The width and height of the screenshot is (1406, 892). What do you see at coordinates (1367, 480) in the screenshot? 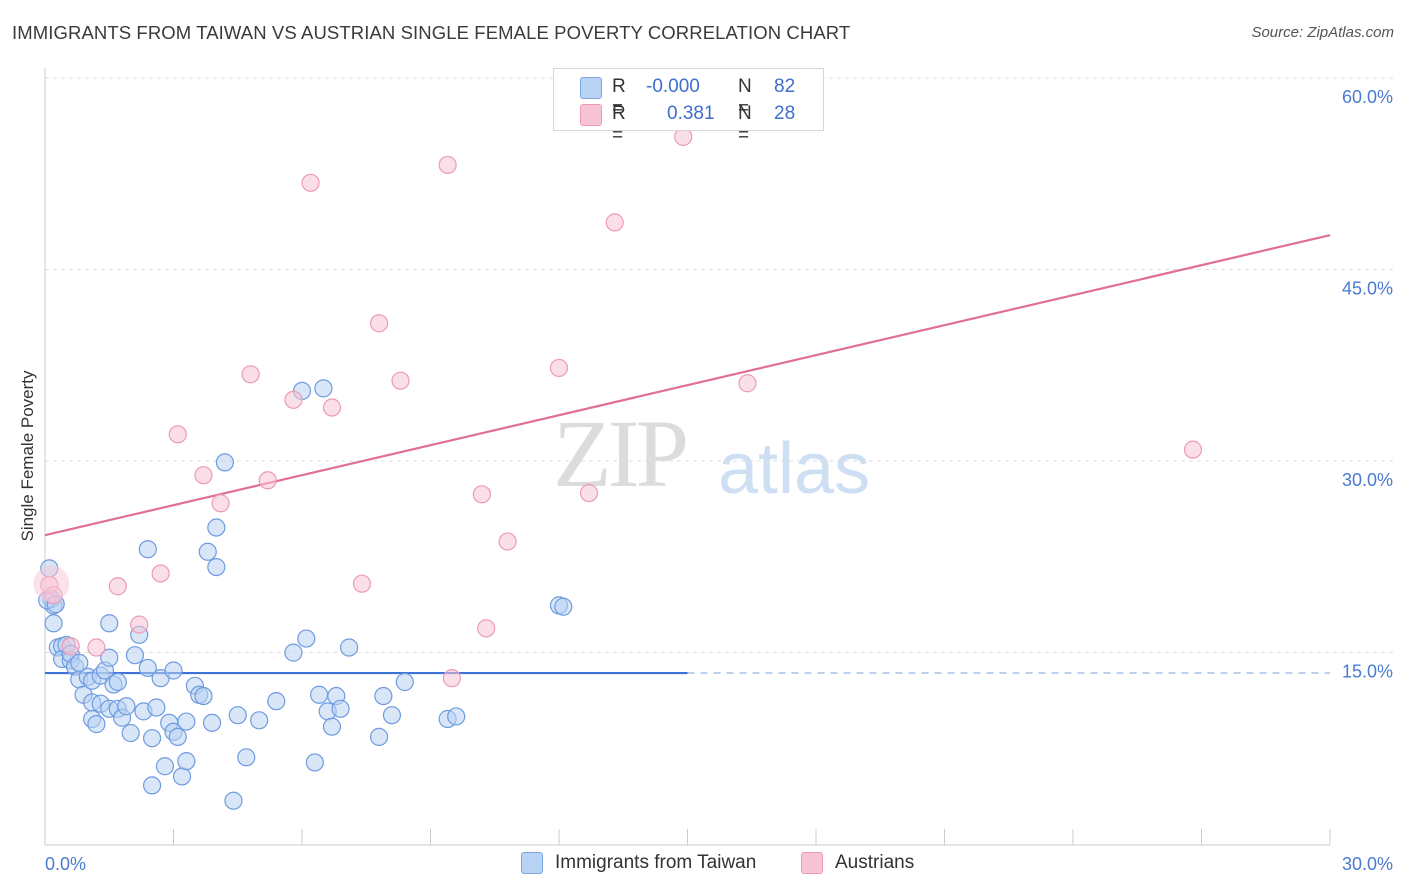
I see `y-tick-label: 30.0%` at bounding box center [1367, 480].